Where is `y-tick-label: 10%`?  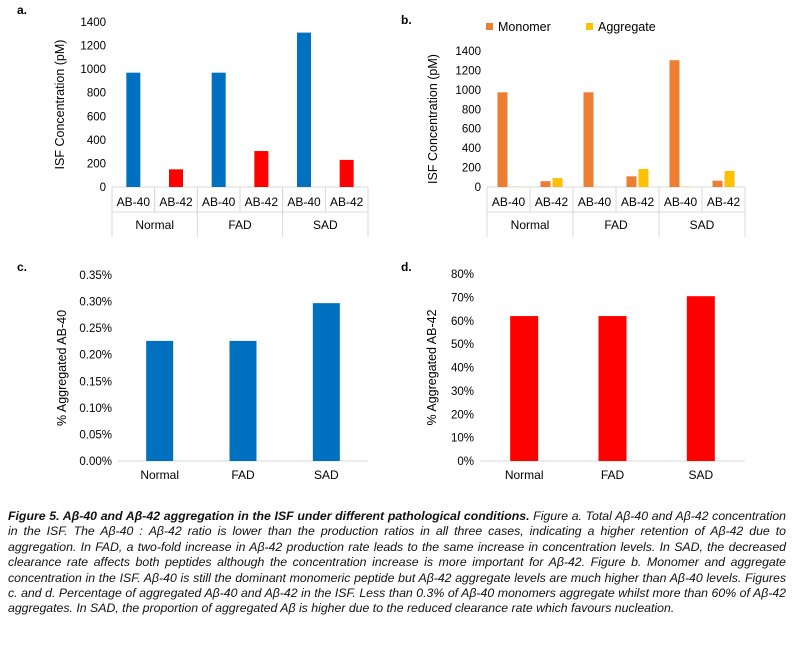 y-tick-label: 10% is located at coordinates (462, 439).